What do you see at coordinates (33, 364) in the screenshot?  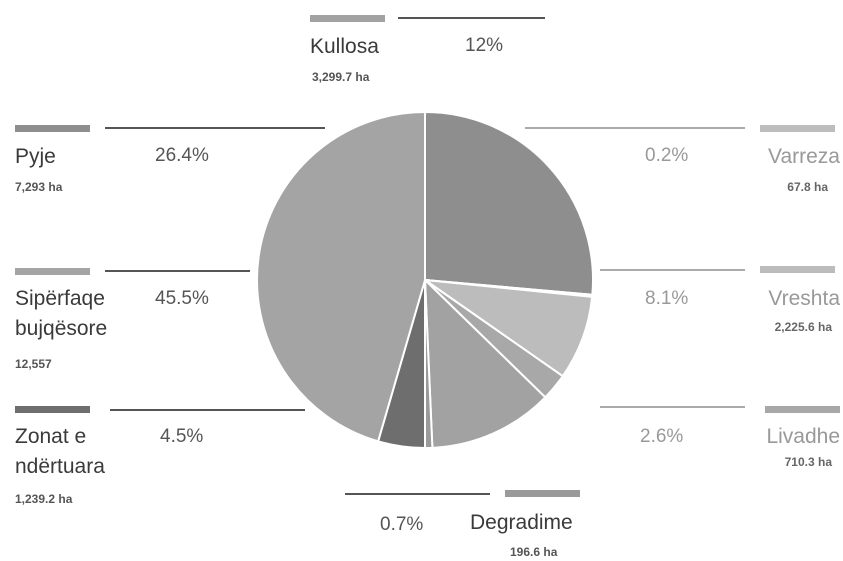 I see `area-label: 12,557` at bounding box center [33, 364].